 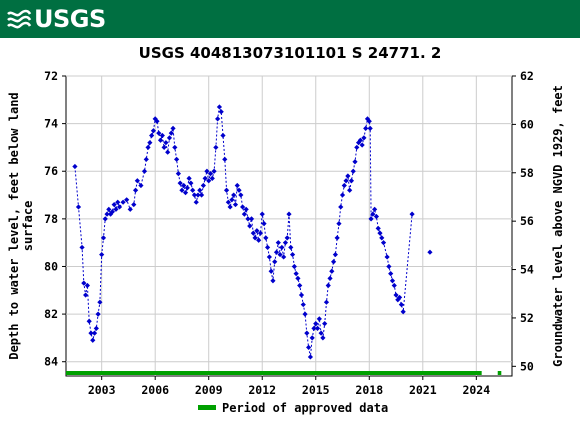 I want to click on usgs-wave-icon, so click(x=19, y=19).